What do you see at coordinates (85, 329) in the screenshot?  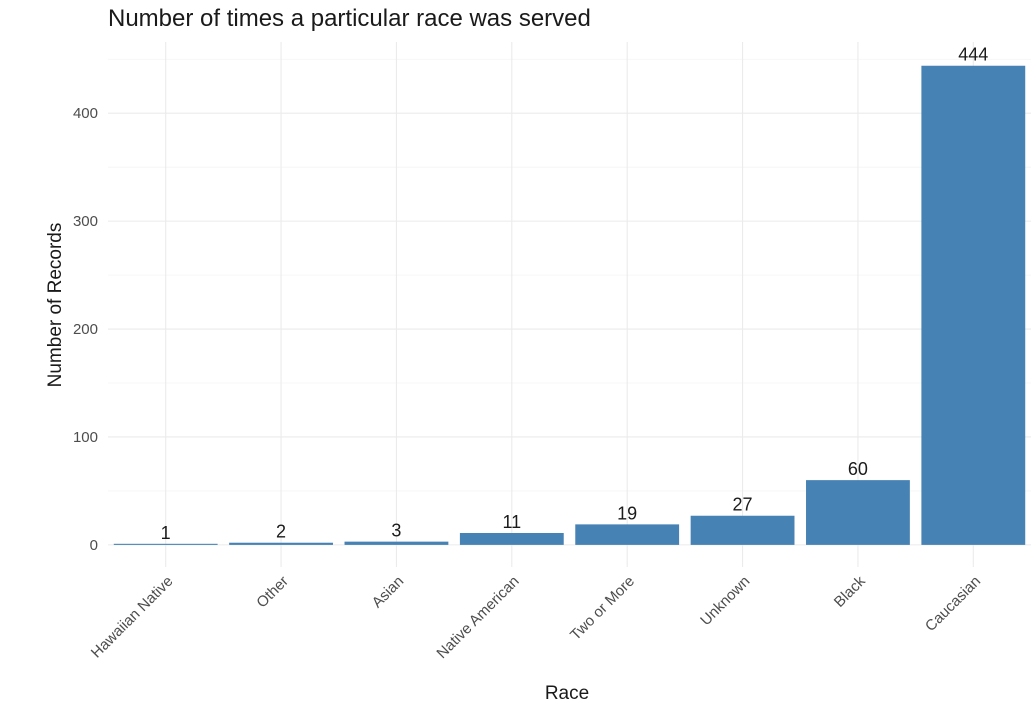 I see `y-tick-label: 200` at bounding box center [85, 329].